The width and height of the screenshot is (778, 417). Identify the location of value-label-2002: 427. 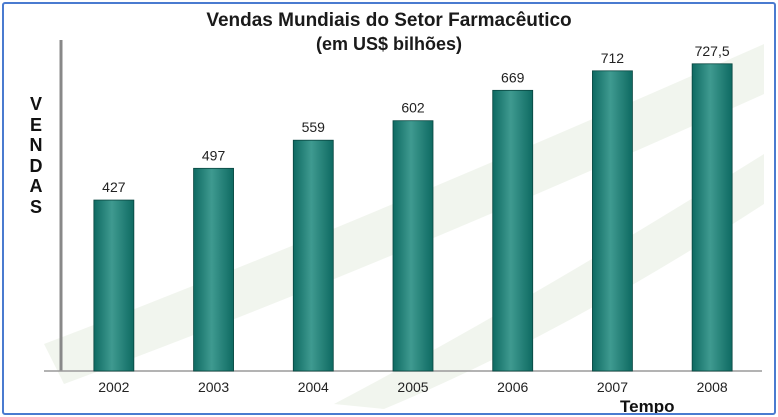
(114, 187).